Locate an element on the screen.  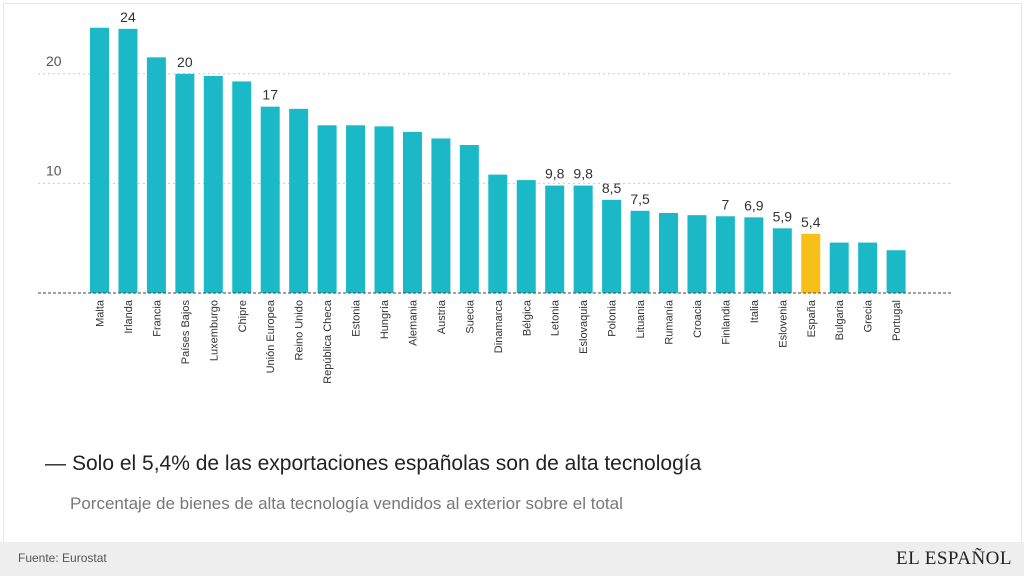
category-label: Chipre is located at coordinates (243, 316).